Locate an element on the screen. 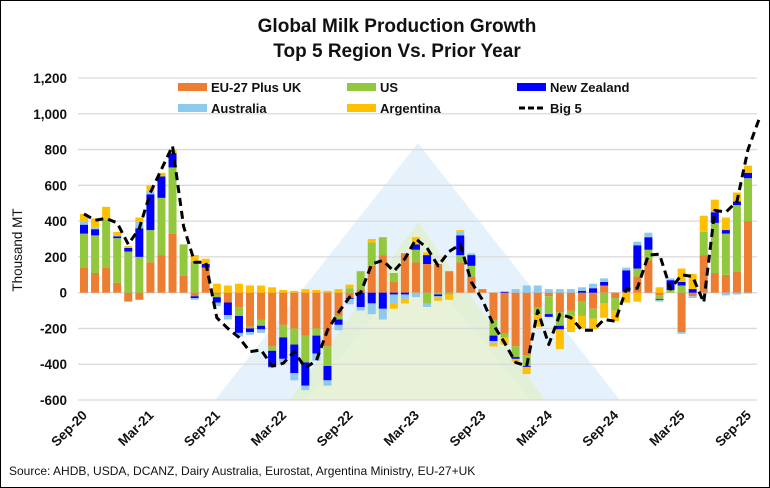 This screenshot has width=770, height=488. watermark-inner-triangle is located at coordinates (417, 311).